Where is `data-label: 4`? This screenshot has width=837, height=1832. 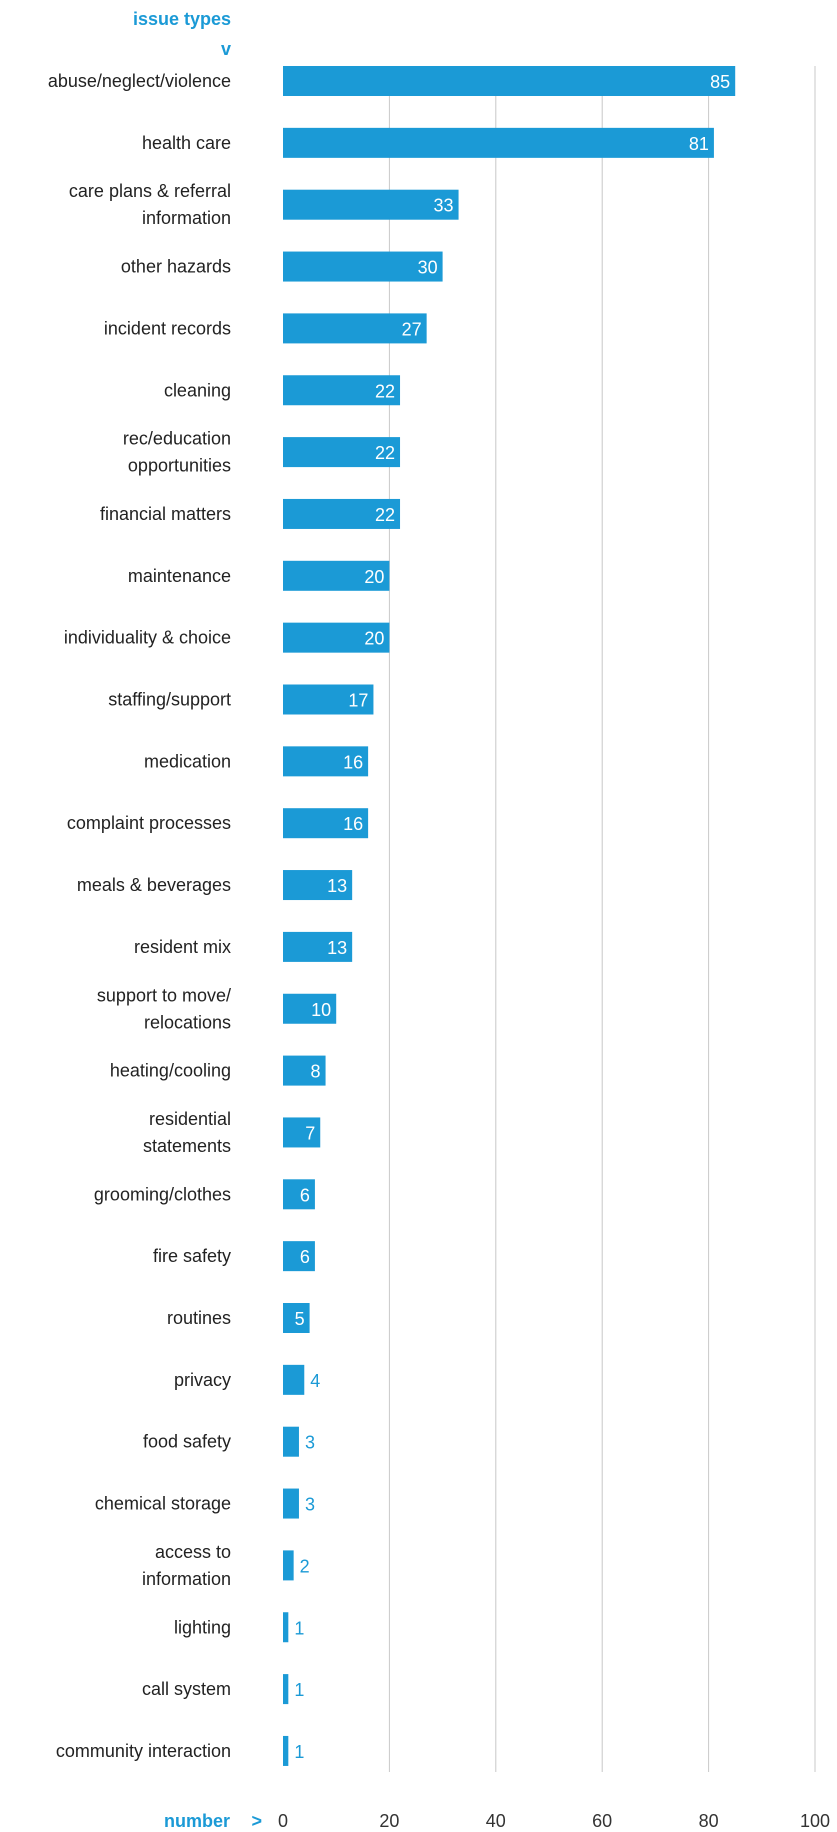 data-label: 4 is located at coordinates (315, 1381).